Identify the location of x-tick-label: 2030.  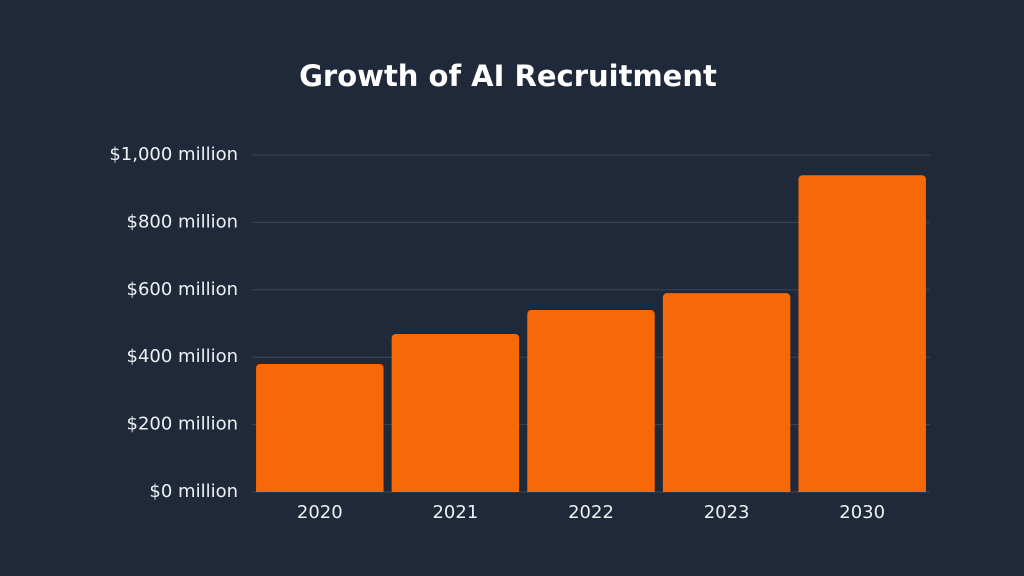
(862, 512).